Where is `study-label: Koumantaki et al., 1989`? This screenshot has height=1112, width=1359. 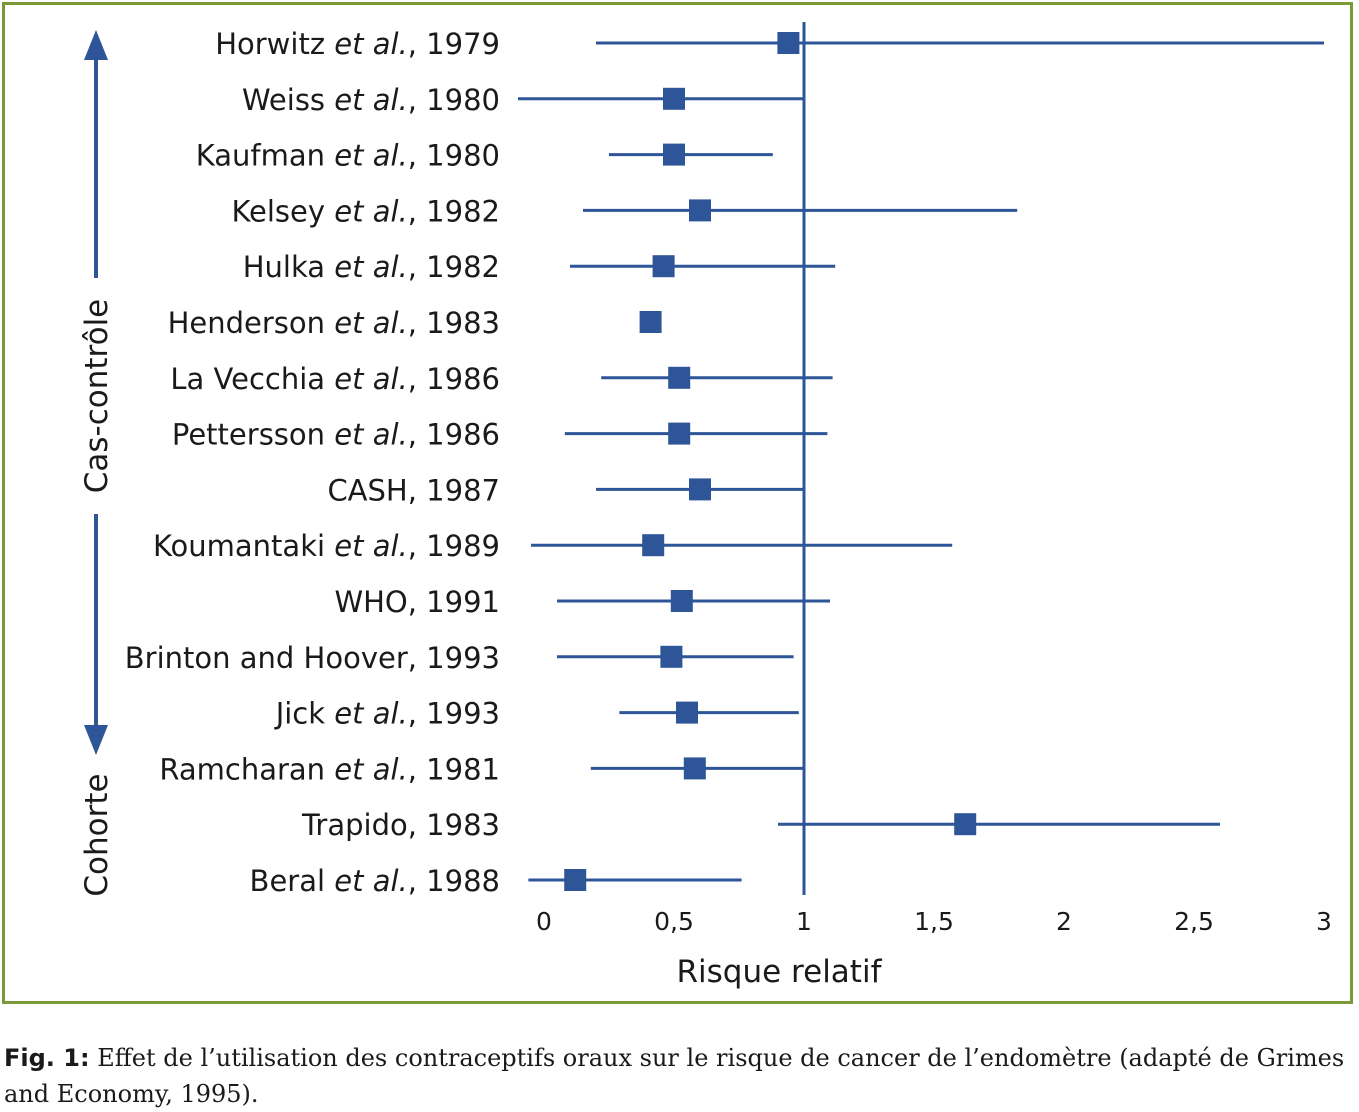
study-label: Koumantaki et al., 1989 is located at coordinates (326, 546).